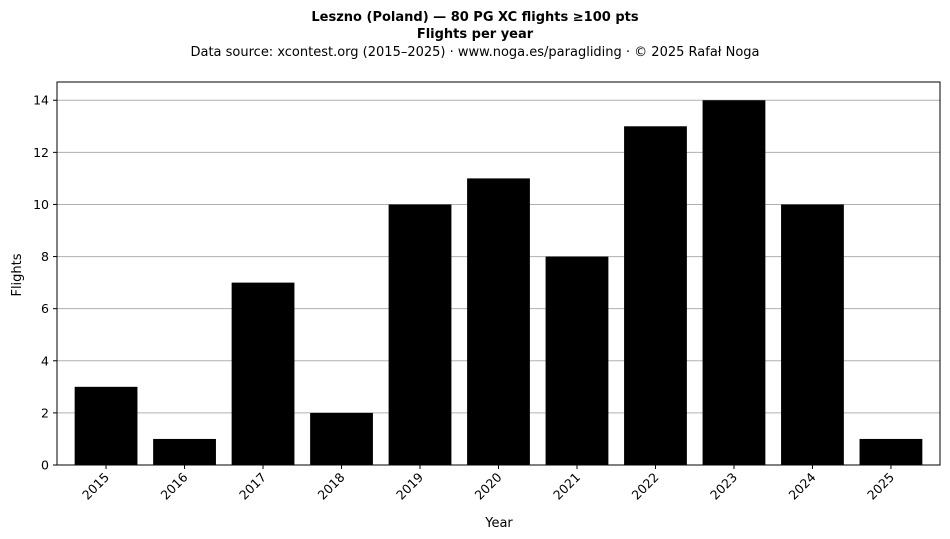 The height and width of the screenshot is (539, 950). What do you see at coordinates (17, 274) in the screenshot?
I see `y-axis-label: Flights` at bounding box center [17, 274].